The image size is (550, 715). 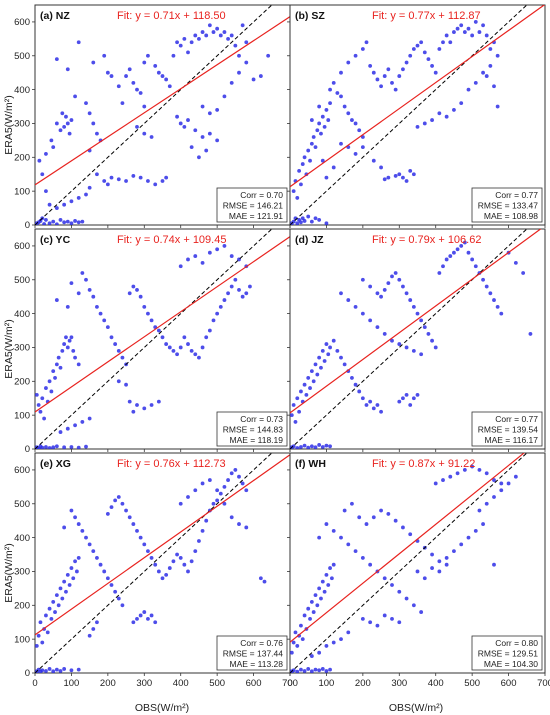 I want to click on stat-mae: MAE = 108.98, so click(x=511, y=216).